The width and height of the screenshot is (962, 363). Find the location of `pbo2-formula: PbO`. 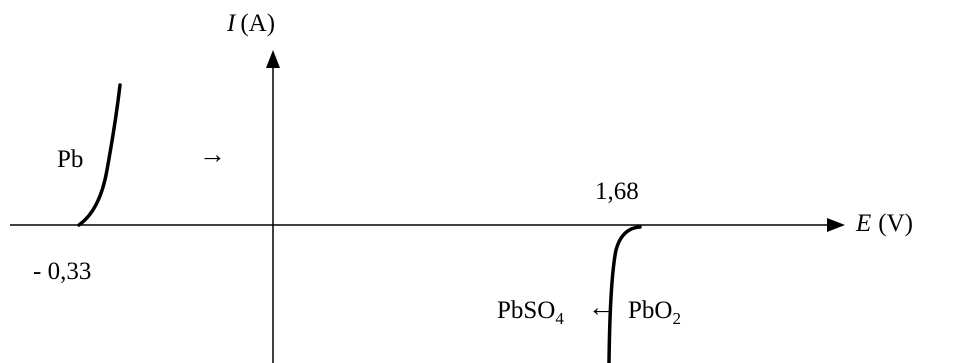

pbo2-formula: PbO is located at coordinates (650, 310).